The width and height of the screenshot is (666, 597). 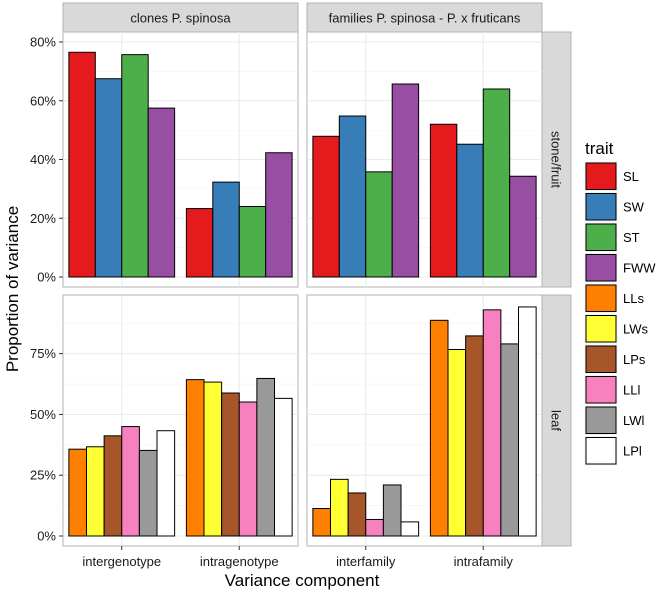 I want to click on y-tick-label: 50%, so click(x=43, y=414).